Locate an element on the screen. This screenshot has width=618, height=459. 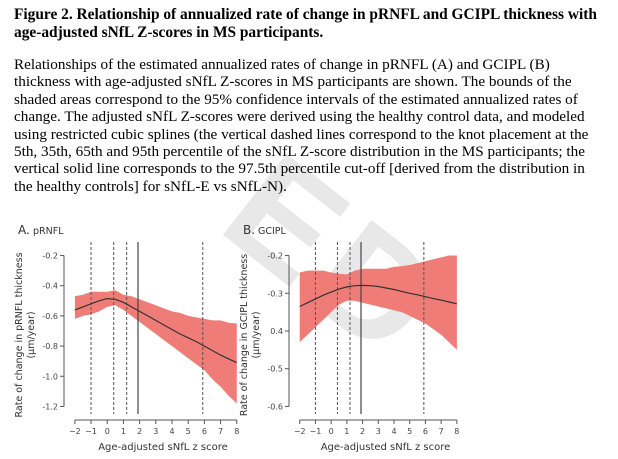
panel-a-estimate-line is located at coordinates (156, 330).